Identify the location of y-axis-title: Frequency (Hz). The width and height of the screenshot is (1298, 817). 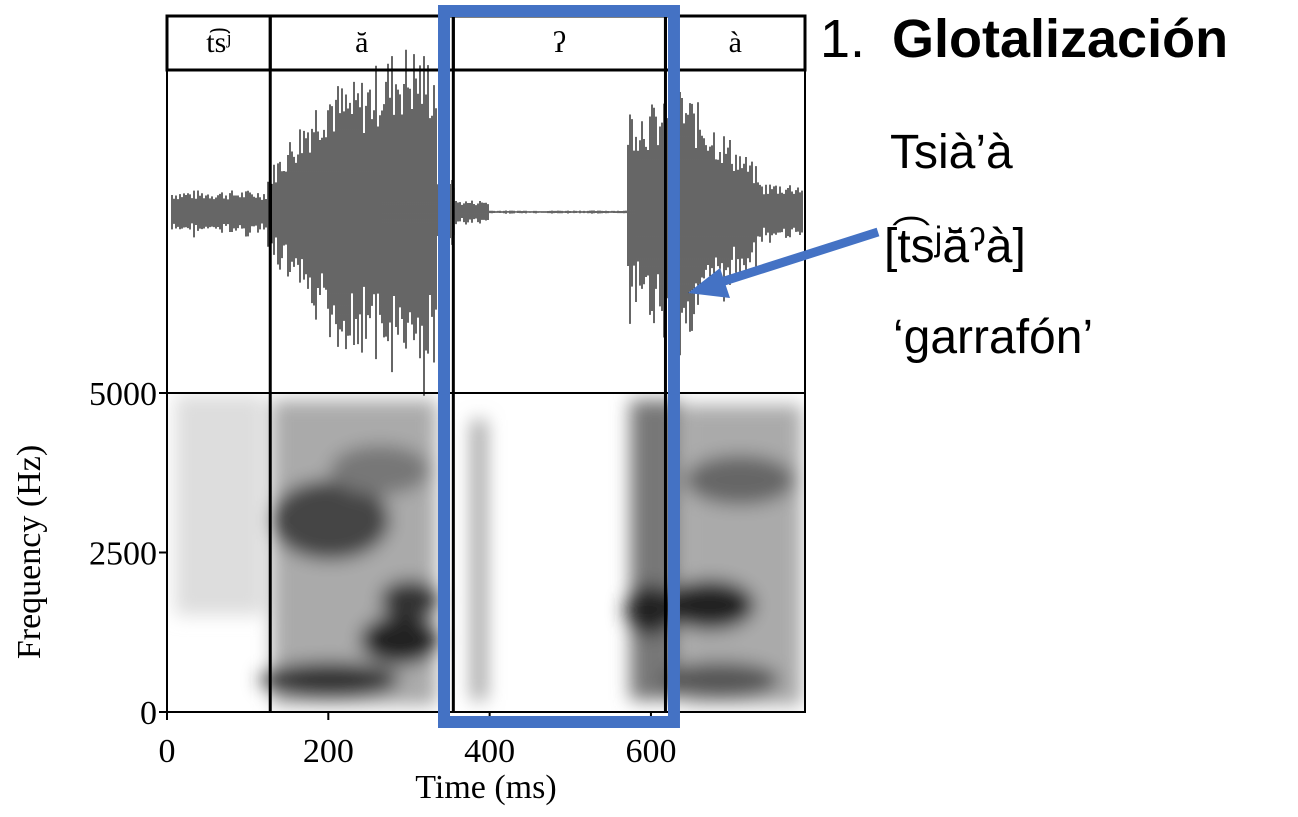
(29, 552).